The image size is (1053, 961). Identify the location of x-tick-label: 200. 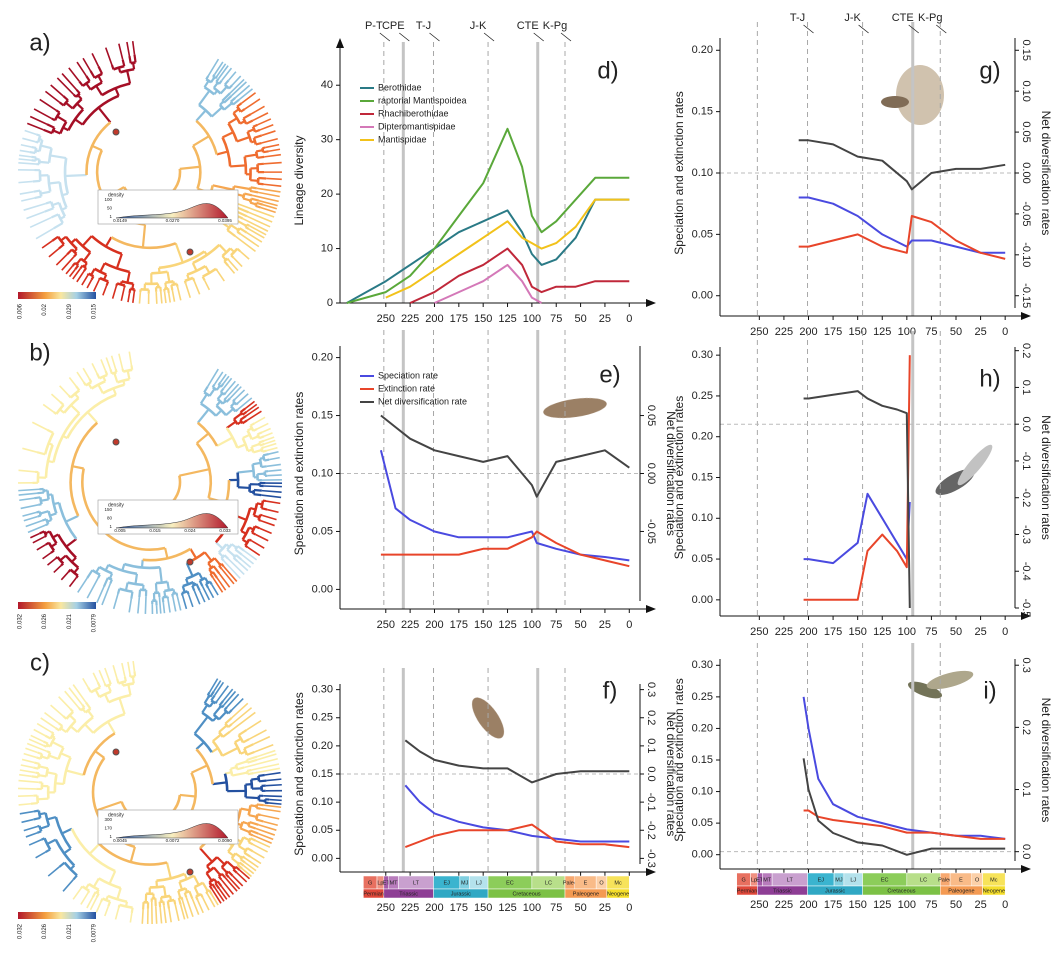
(434, 319).